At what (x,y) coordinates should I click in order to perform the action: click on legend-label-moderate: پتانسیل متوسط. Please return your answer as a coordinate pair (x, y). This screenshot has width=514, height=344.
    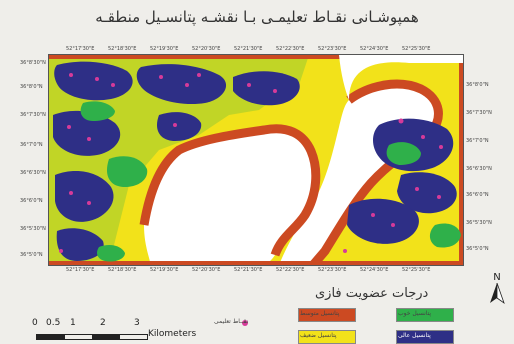
    Looking at the image, I should click on (320, 313).